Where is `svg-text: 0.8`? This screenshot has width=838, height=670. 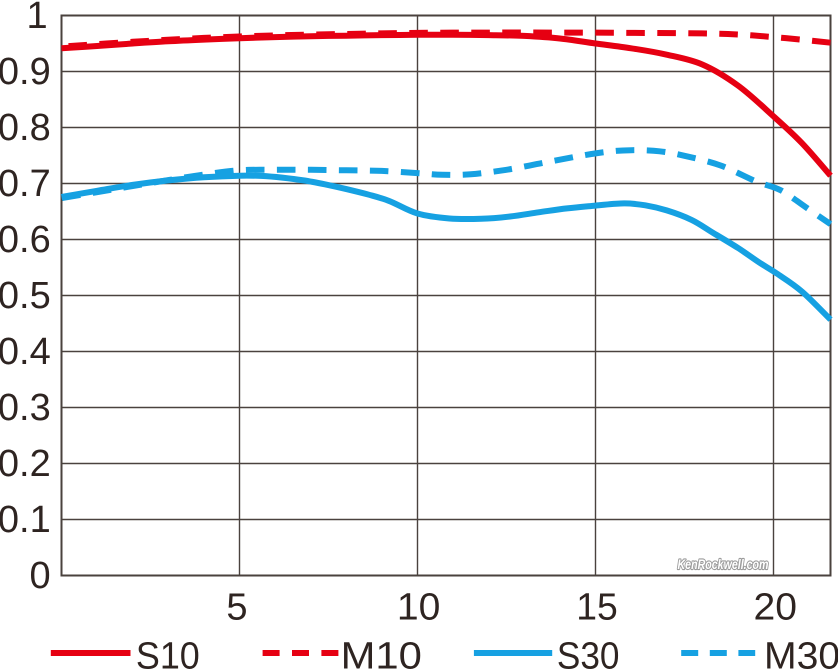
svg-text: 0.8 is located at coordinates (25, 128).